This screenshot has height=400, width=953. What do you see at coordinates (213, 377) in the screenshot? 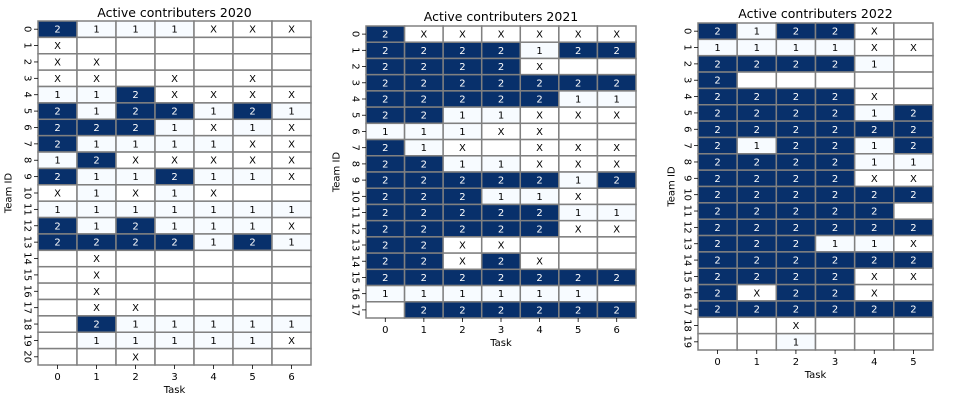
I see `x-tick-label: 4` at bounding box center [213, 377].